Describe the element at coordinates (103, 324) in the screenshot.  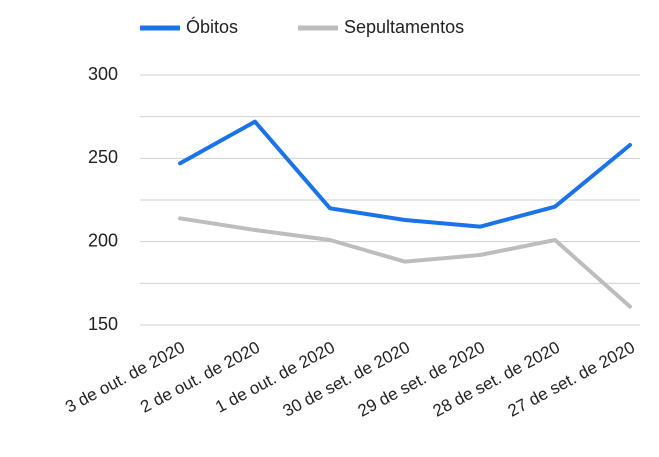
I see `y-tick-label: 150` at that location.